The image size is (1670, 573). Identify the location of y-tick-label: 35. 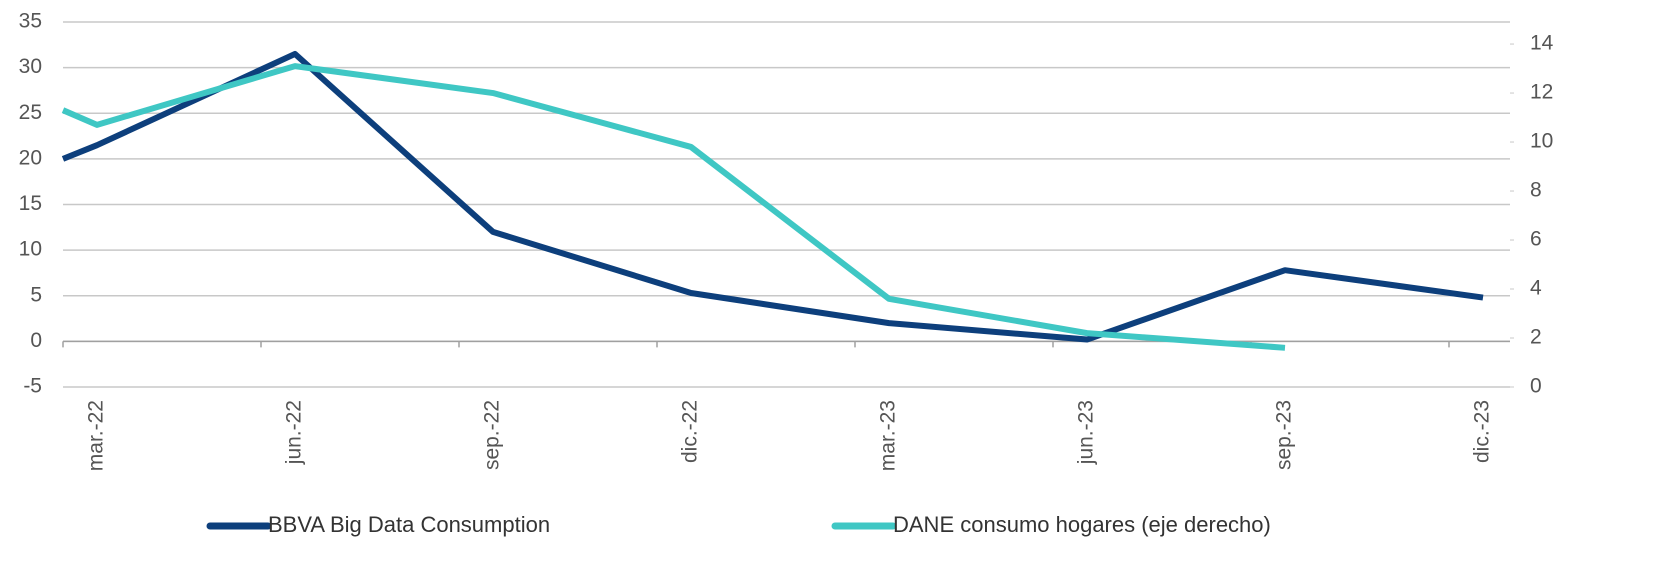
(30, 21).